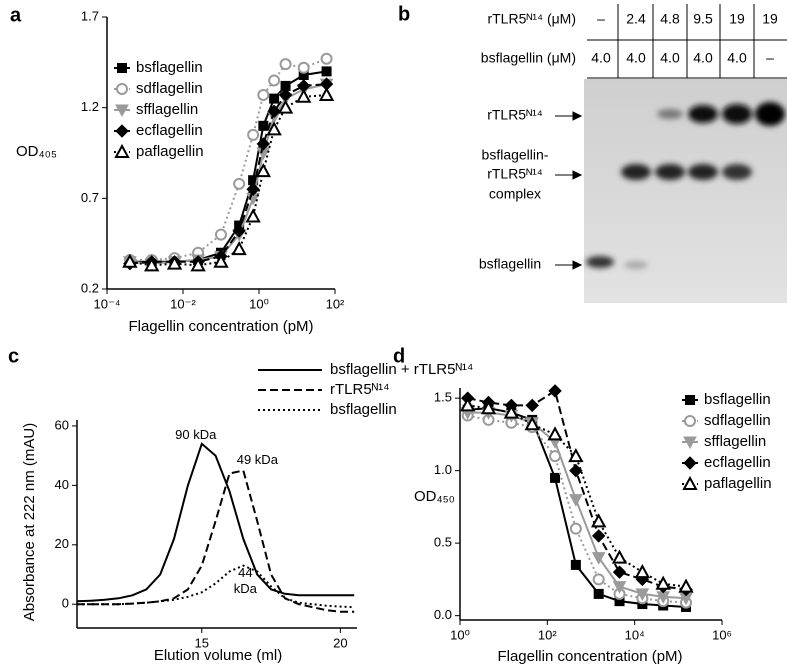  I want to click on legend-label: paflagellin, so click(738, 483).